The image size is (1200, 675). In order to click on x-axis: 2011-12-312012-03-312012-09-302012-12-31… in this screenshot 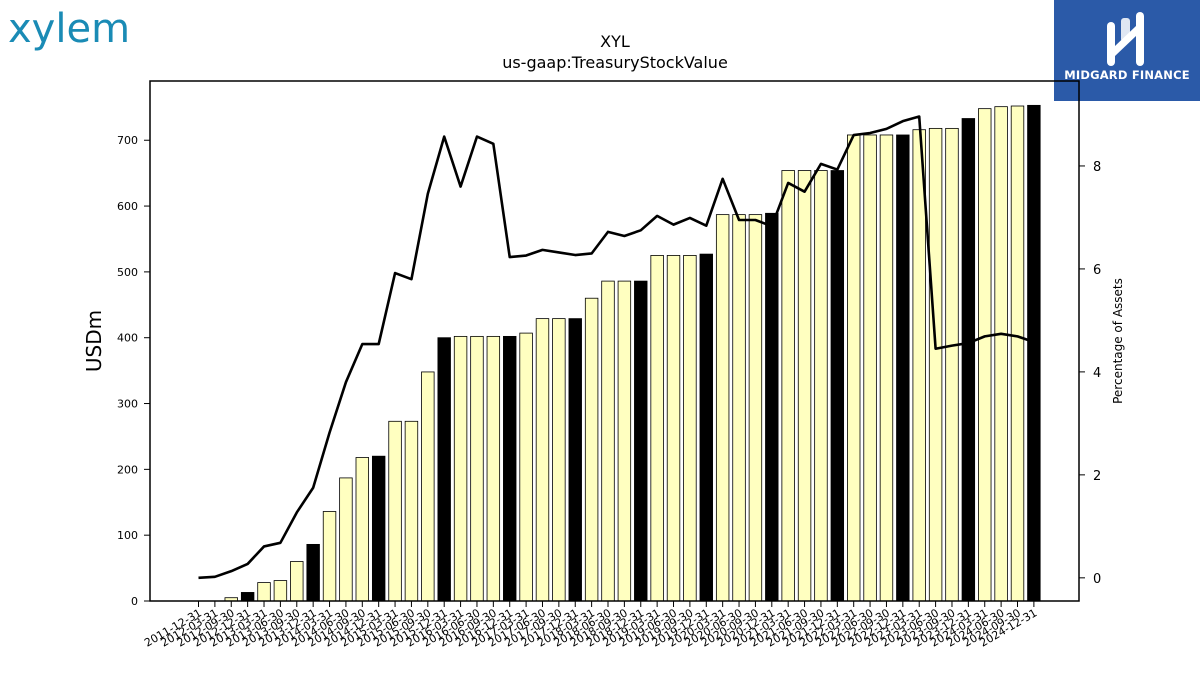, I will do `click(590, 625)`.